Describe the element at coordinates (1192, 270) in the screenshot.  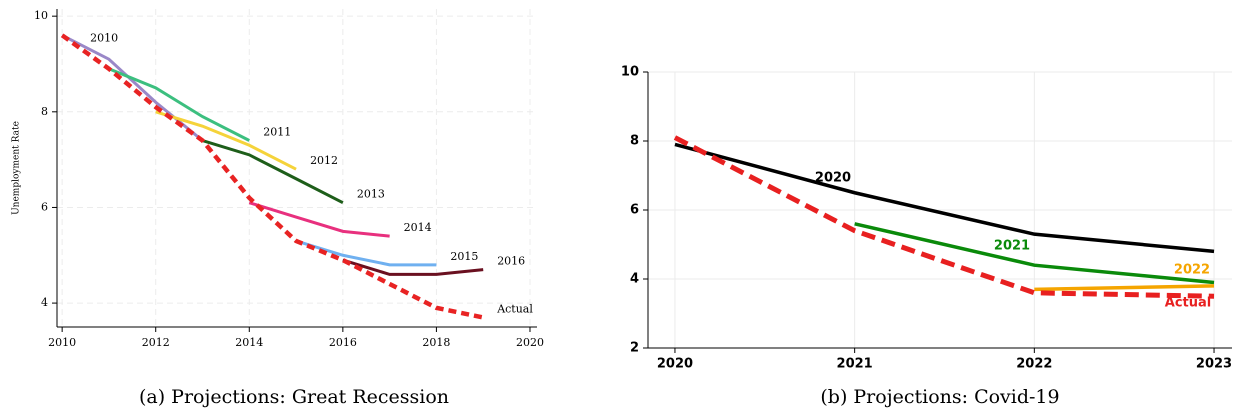
I see `series-label: 2022` at that location.